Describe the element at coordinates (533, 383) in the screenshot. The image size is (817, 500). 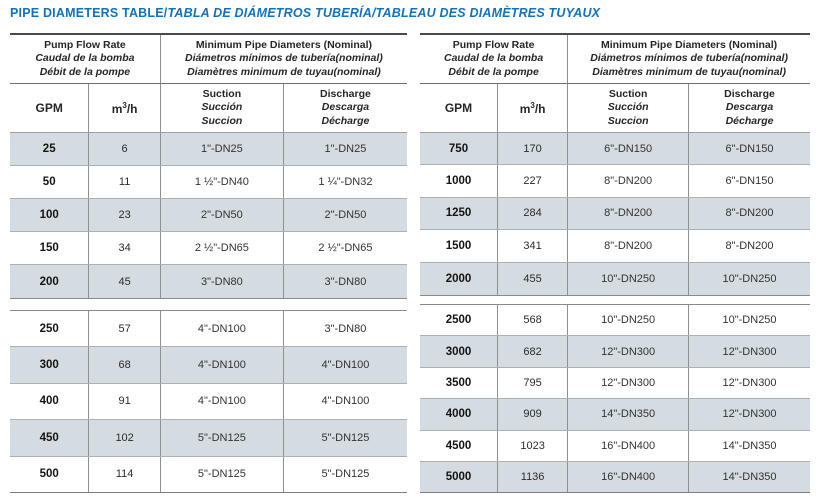
I see `cell-m3h: 795` at that location.